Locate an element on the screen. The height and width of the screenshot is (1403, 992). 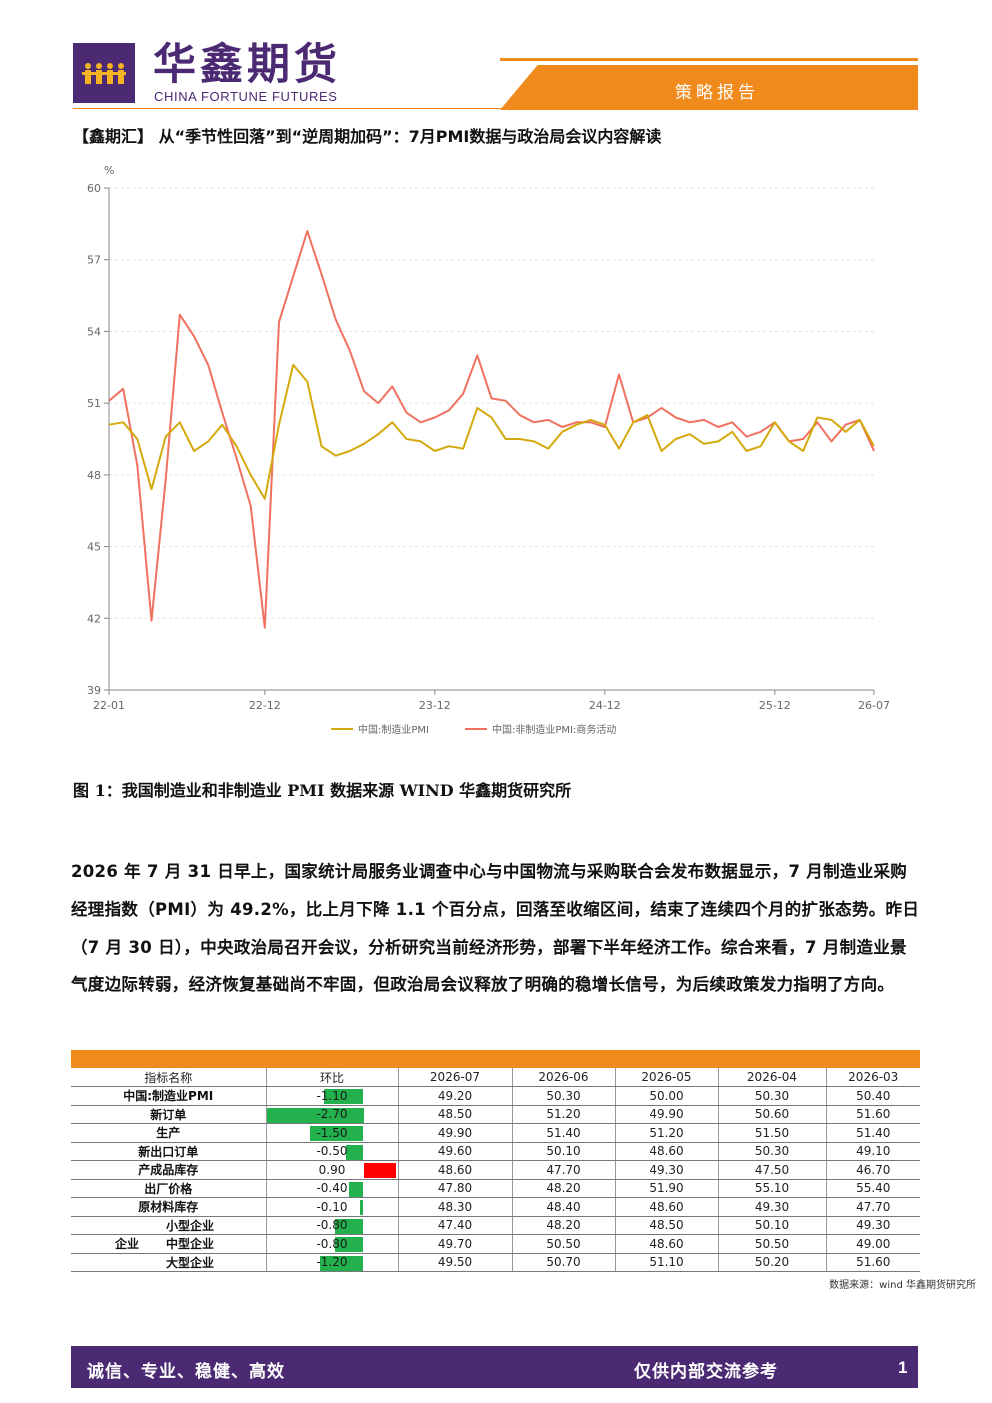
table-row: 产成品库存 0.90 48.60 47.70 49.30 47.50 46.70 is located at coordinates (495, 1170).